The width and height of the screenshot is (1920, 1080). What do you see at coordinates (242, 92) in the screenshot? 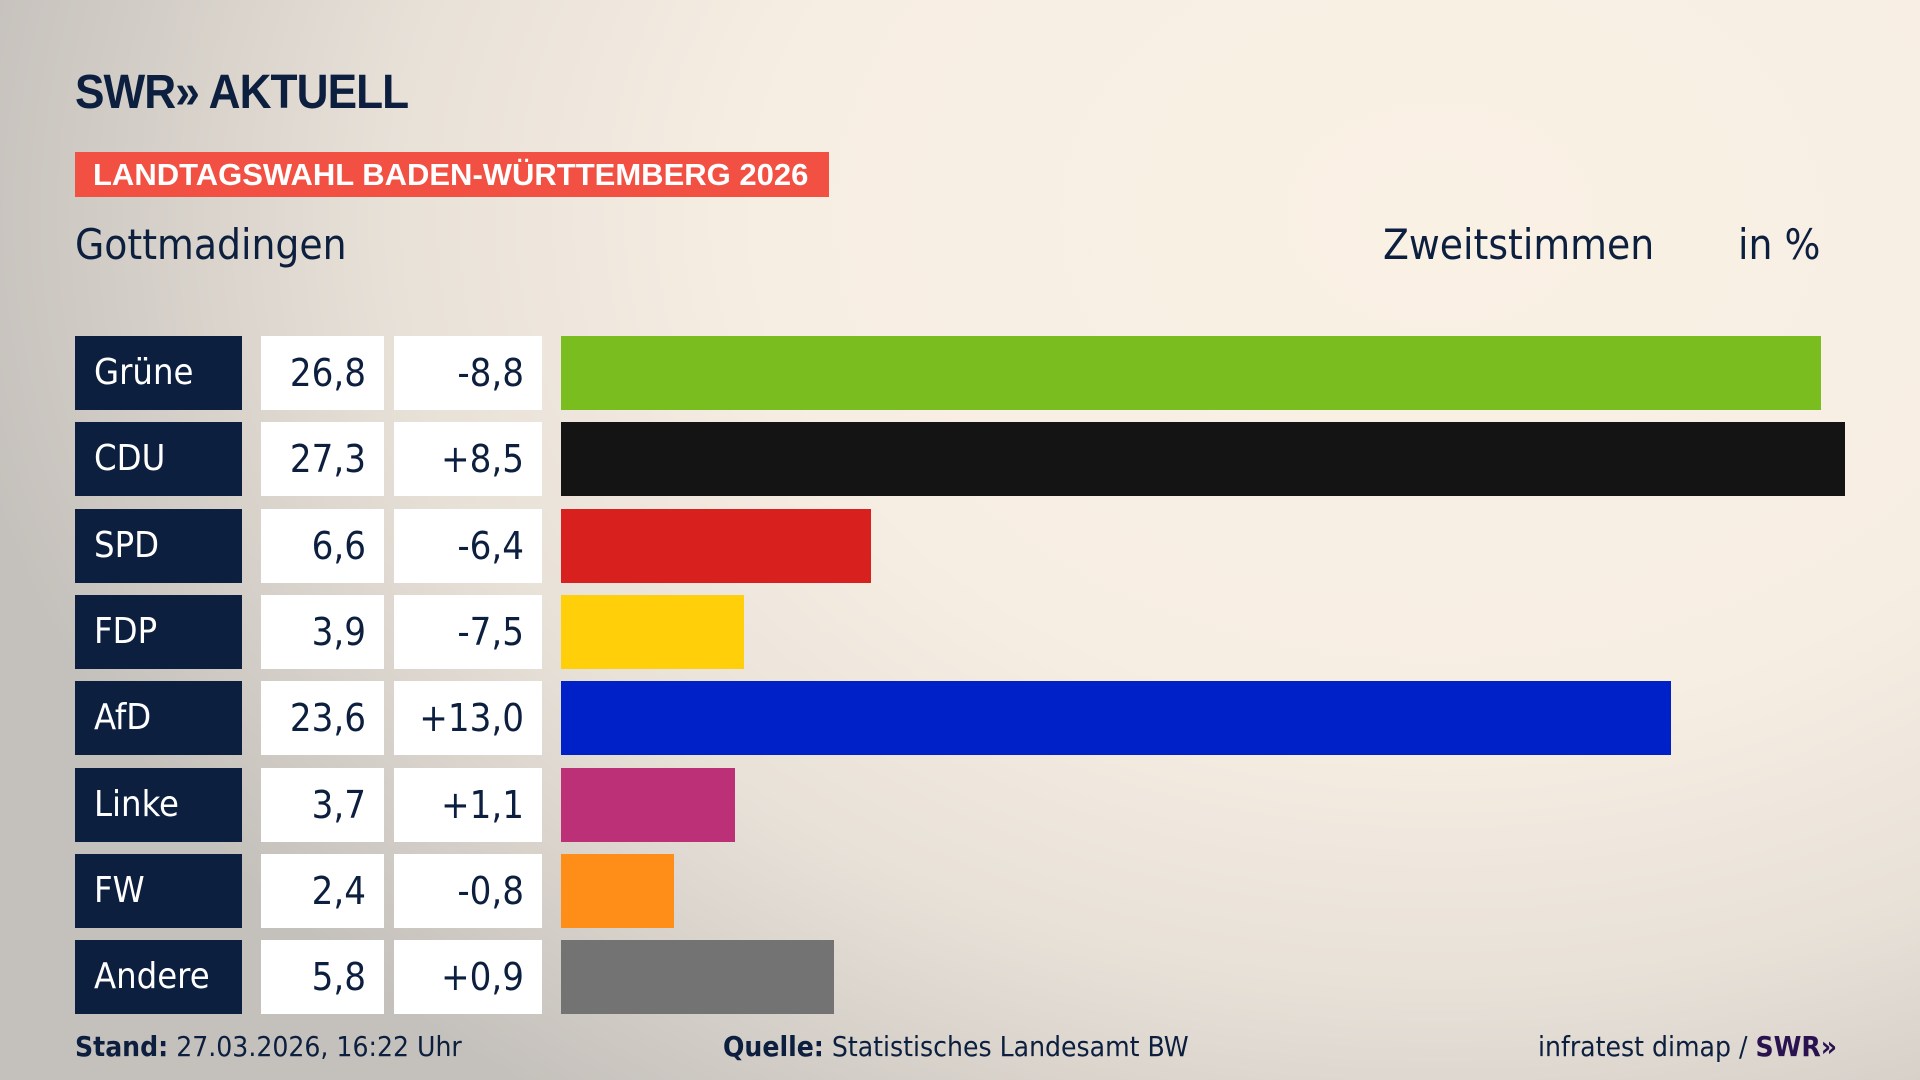
I see `swr-aktuell-logo: SWR» AKTUELL` at bounding box center [242, 92].